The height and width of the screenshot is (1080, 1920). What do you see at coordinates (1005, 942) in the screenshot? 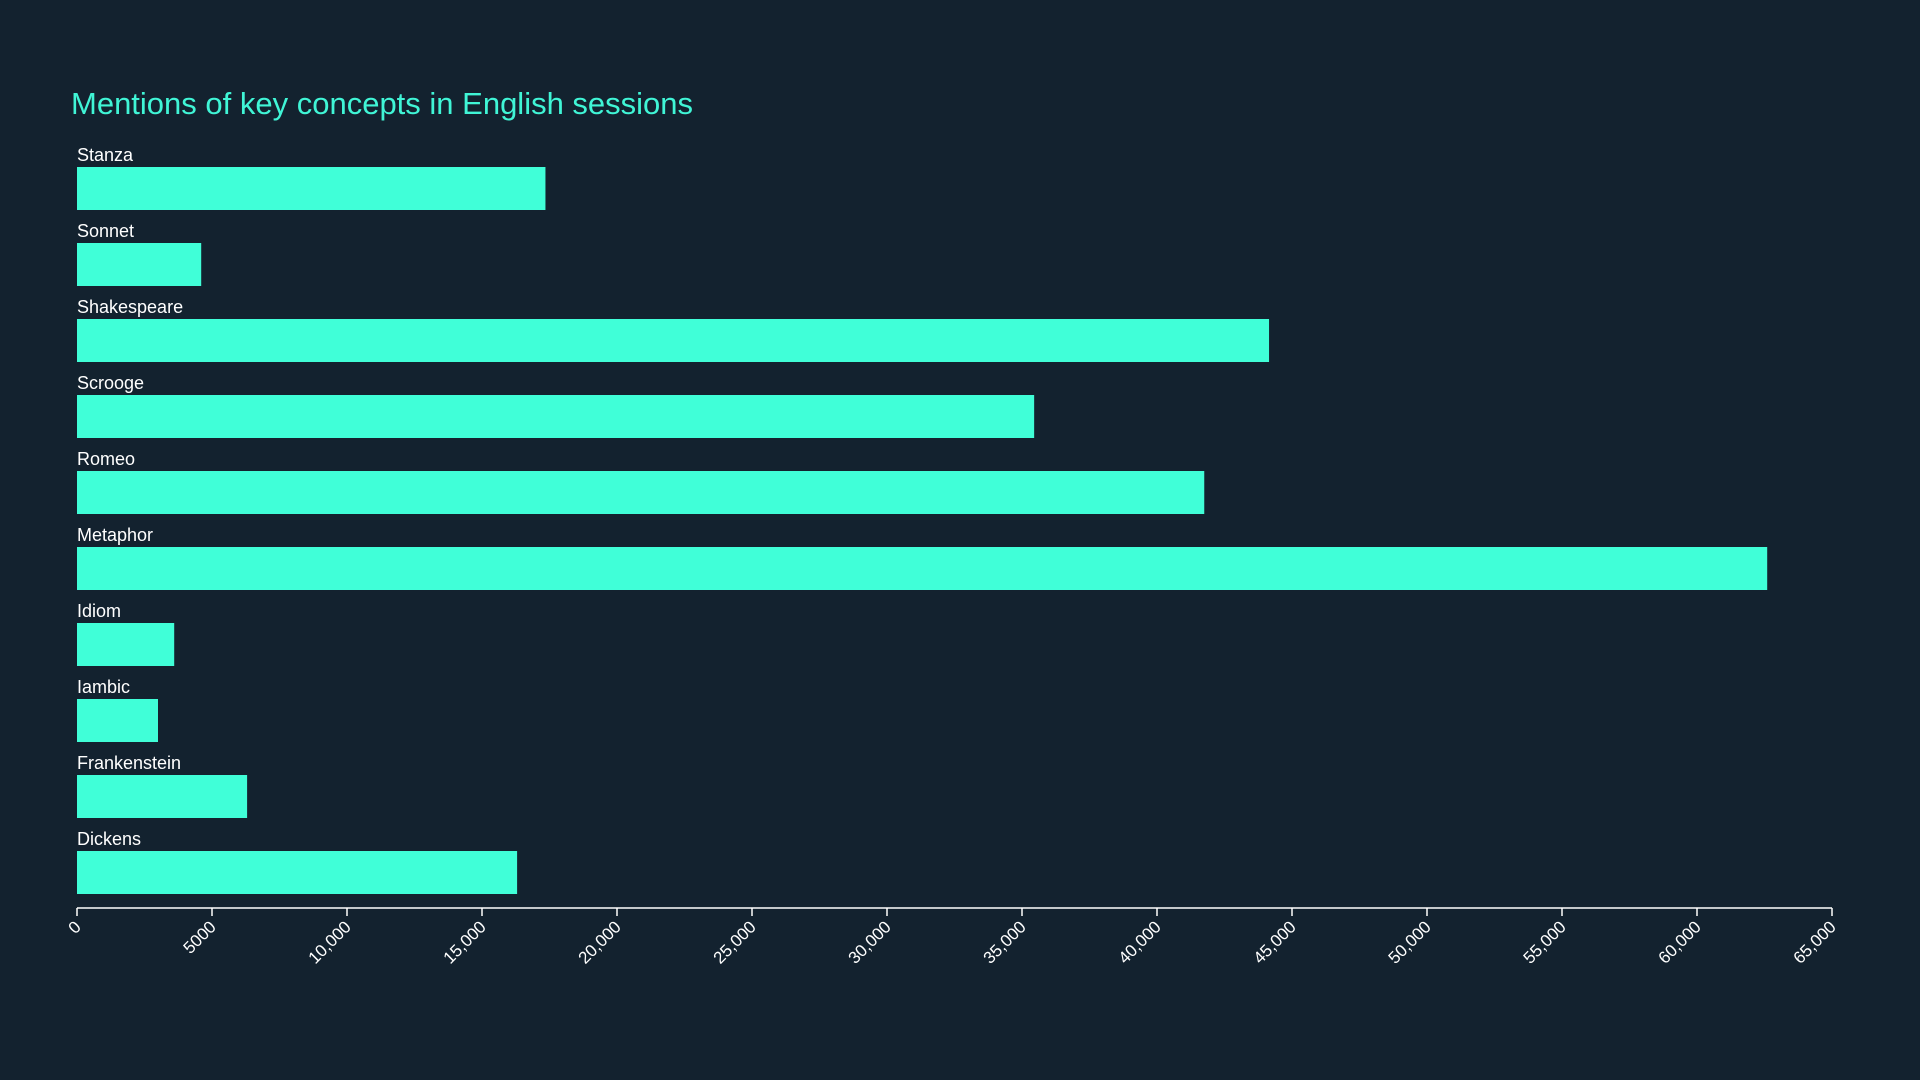
I see `x-tick-label-35000: 35,000` at bounding box center [1005, 942].